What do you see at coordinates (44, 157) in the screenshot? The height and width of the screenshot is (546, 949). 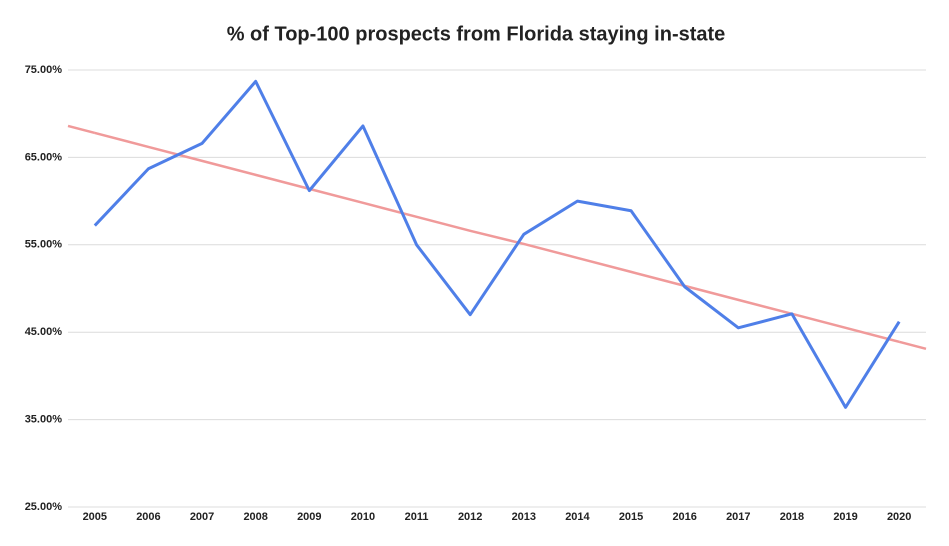 I see `y-tick-label: 65.00%` at bounding box center [44, 157].